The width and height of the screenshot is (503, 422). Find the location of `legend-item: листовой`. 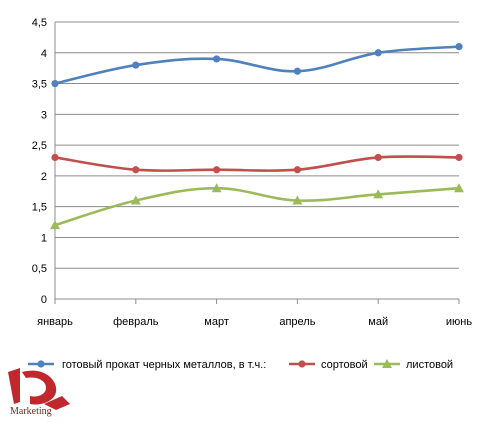

legend-item: листовой is located at coordinates (413, 365).